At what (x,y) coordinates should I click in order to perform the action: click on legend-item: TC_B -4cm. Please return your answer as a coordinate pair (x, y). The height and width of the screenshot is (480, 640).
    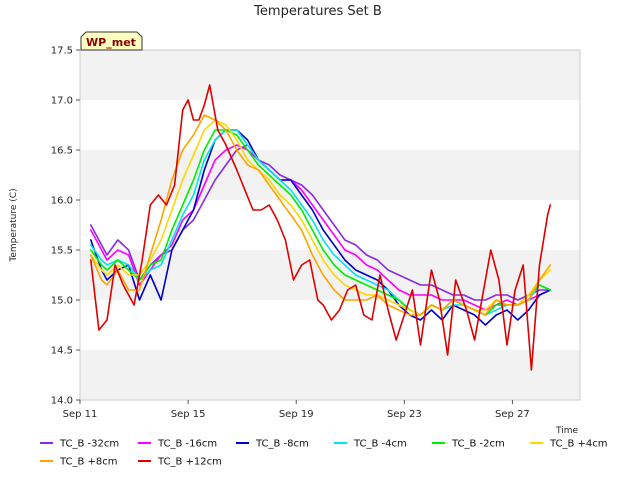
    Looking at the image, I should click on (370, 444).